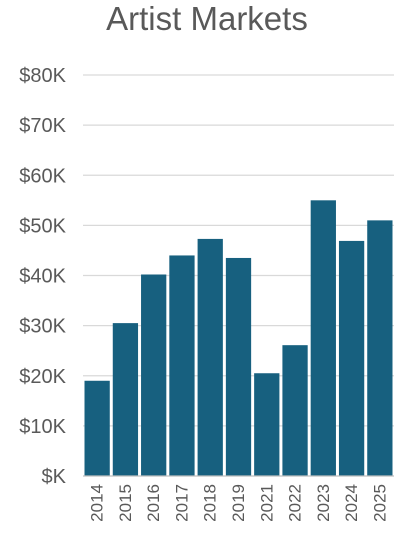 The width and height of the screenshot is (400, 545). Describe the element at coordinates (125, 399) in the screenshot. I see `bar-2015` at that location.